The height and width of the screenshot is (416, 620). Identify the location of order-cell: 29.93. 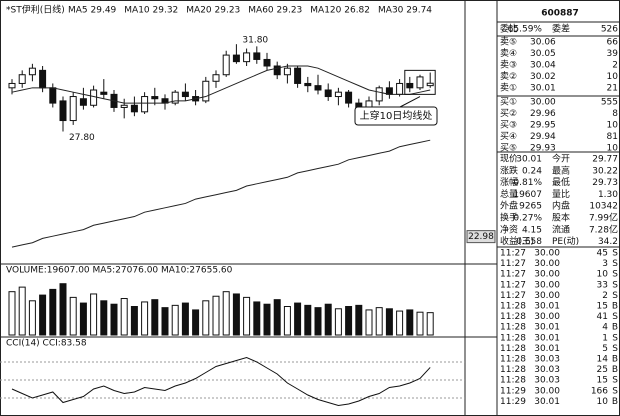
(543, 149).